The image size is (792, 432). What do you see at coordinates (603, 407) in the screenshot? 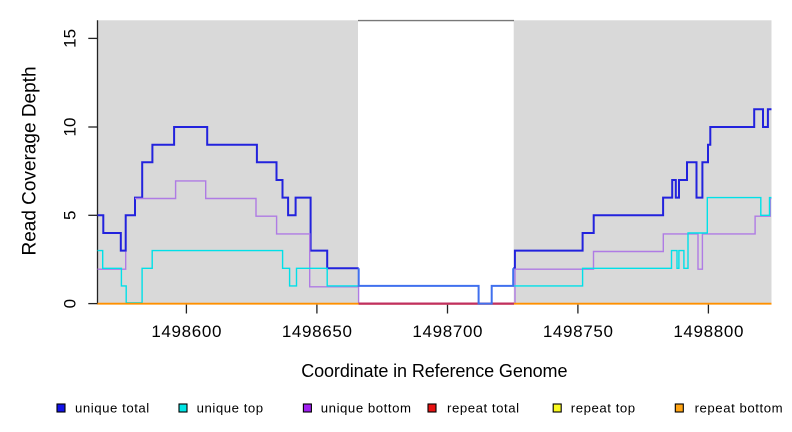
I see `svg-text: repeat top` at bounding box center [603, 407].